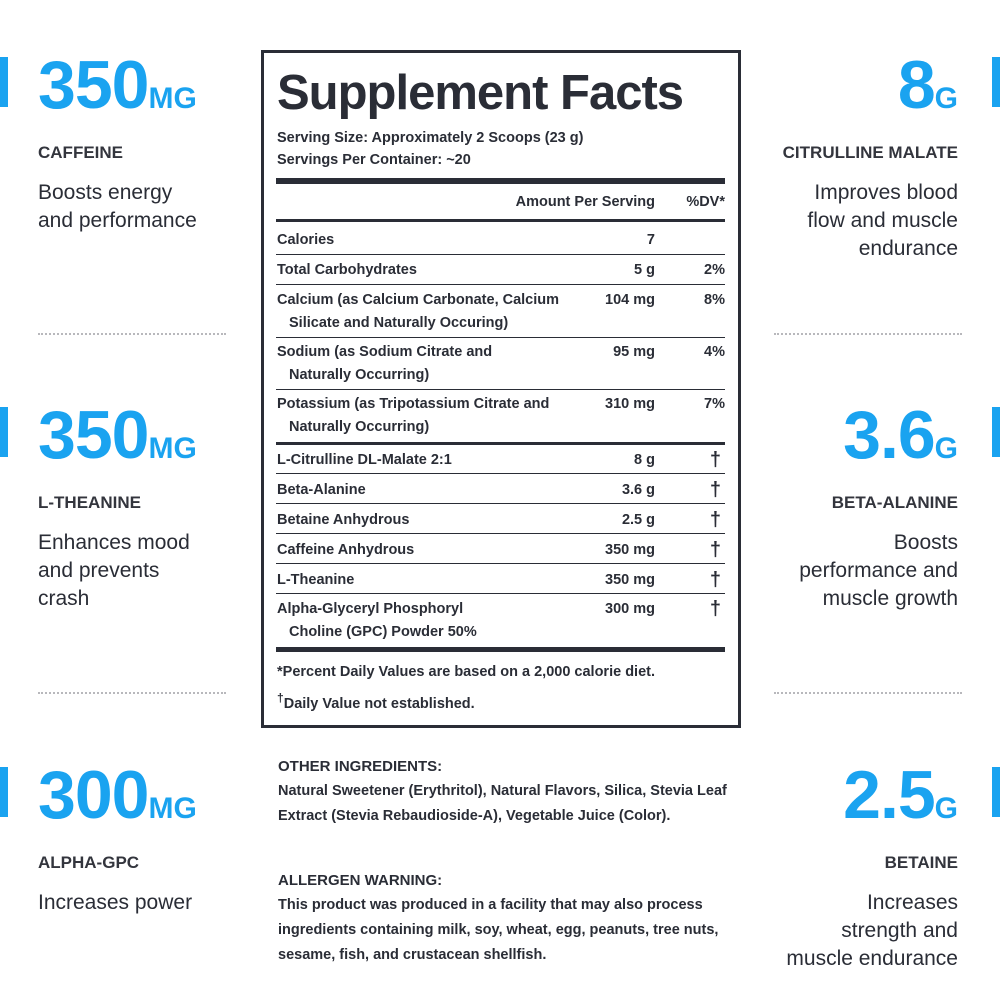  What do you see at coordinates (630, 609) in the screenshot?
I see `amount: 300 mg` at bounding box center [630, 609].